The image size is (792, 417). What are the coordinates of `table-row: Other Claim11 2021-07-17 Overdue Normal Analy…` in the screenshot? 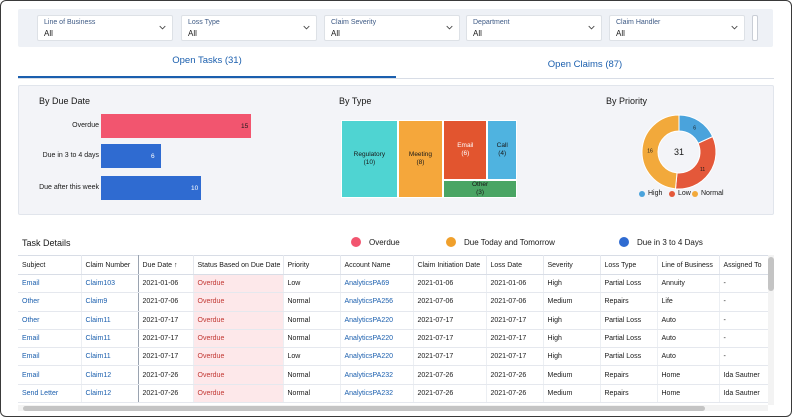 It's located at (394, 320).